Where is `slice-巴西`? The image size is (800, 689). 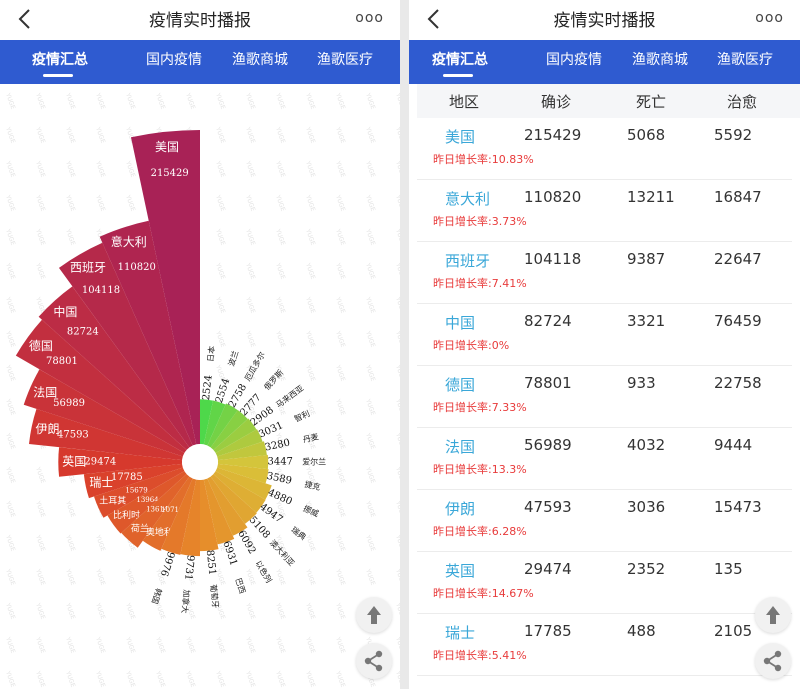 slice-巴西 is located at coordinates (219, 511).